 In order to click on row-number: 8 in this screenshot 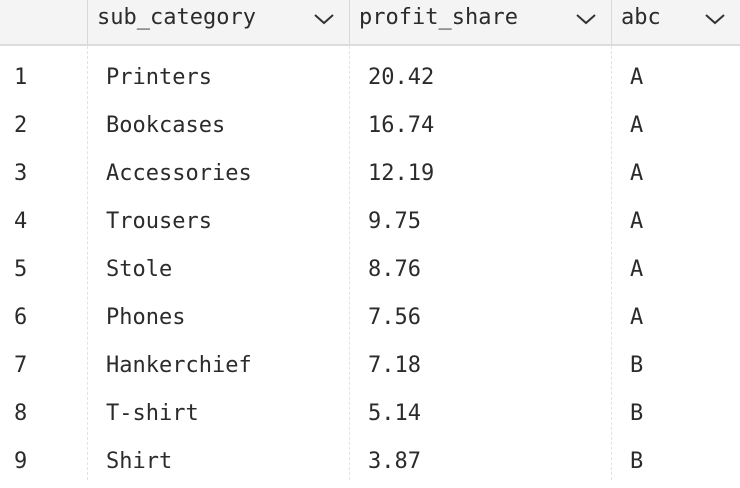, I will do `click(21, 413)`.